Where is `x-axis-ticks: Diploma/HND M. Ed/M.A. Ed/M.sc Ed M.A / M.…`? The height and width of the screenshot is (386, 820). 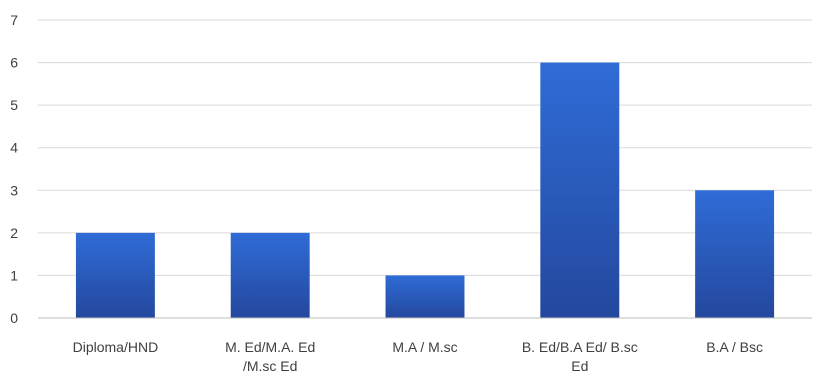 x-axis-ticks: Diploma/HND M. Ed/M.A. Ed/M.sc Ed M.A / M.… is located at coordinates (418, 356).